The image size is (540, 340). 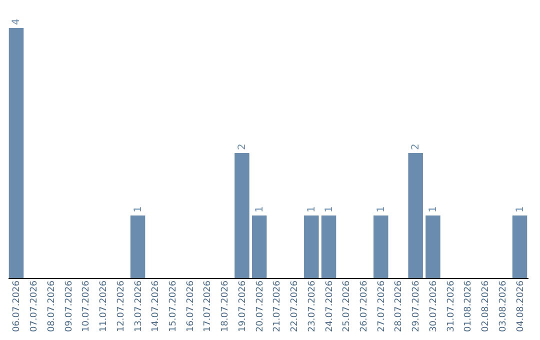 What do you see at coordinates (225, 306) in the screenshot?
I see `x-tick-label: 18.07.2026` at bounding box center [225, 306].